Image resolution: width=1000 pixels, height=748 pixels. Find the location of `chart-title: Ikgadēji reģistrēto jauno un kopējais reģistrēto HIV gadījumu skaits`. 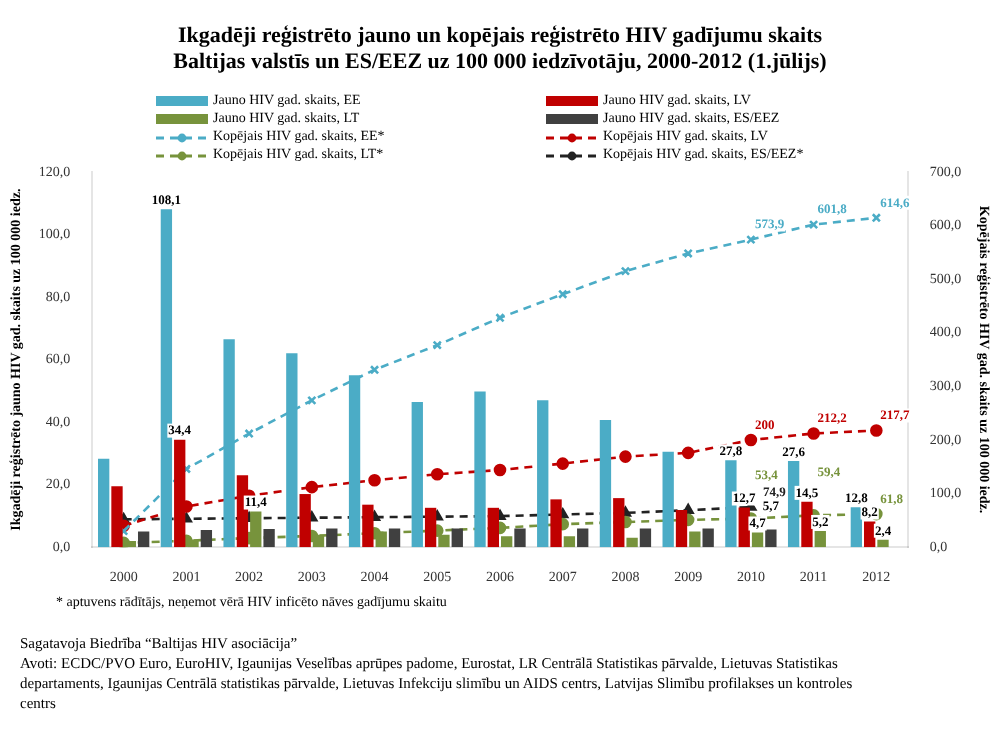

chart-title: Ikgadēji reģistrēto jauno un kopējais reģistrēto HIV gadījumu skaits is located at coordinates (500, 37).